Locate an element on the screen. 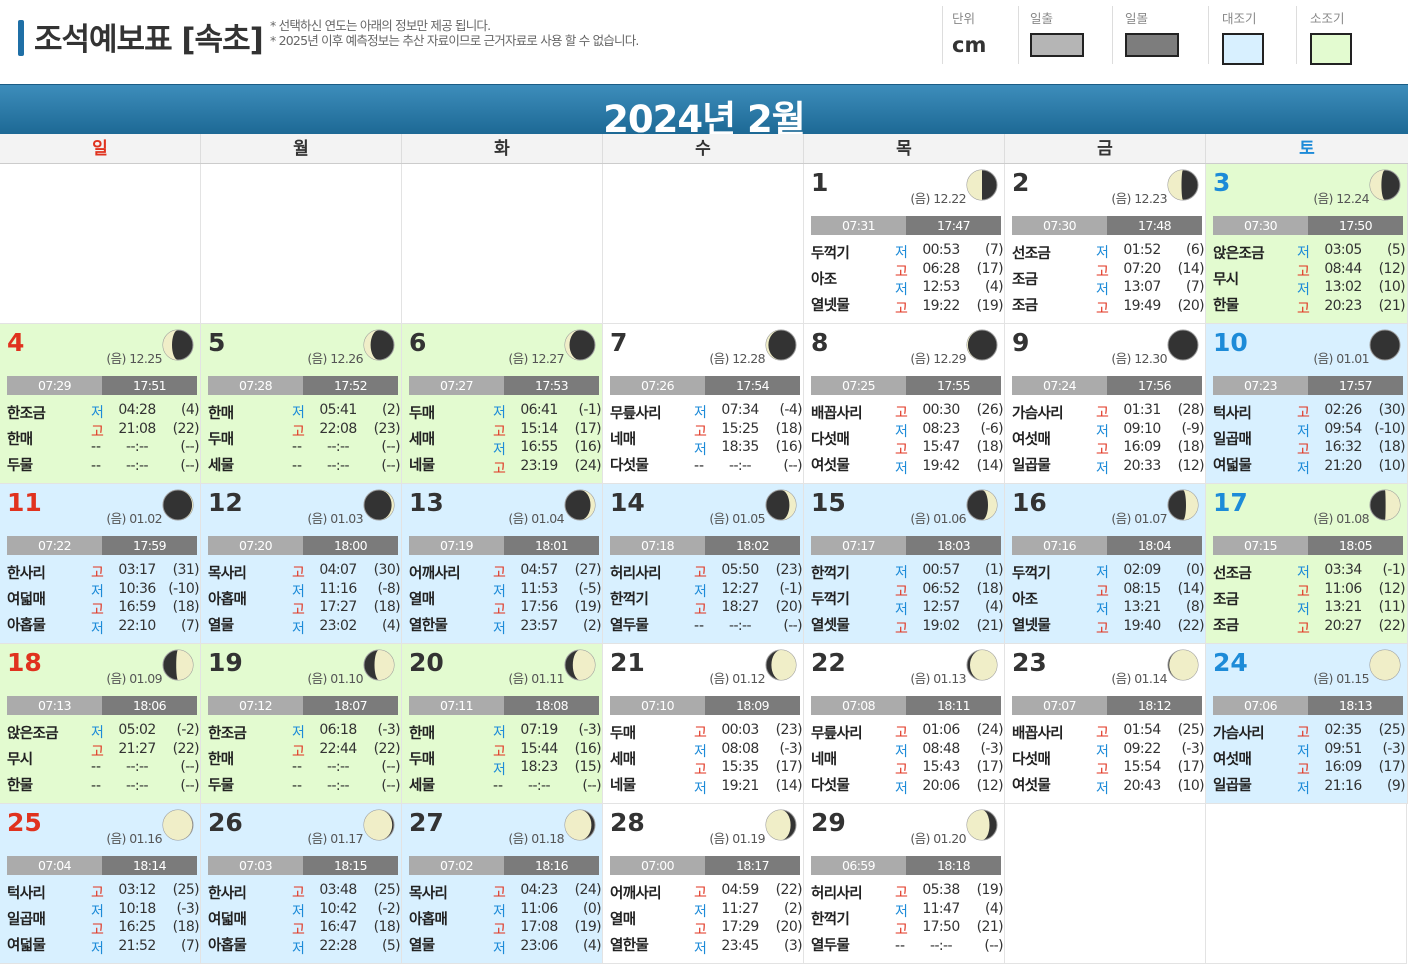  sun-times-bar: 07:20 18:00 is located at coordinates (303, 545).